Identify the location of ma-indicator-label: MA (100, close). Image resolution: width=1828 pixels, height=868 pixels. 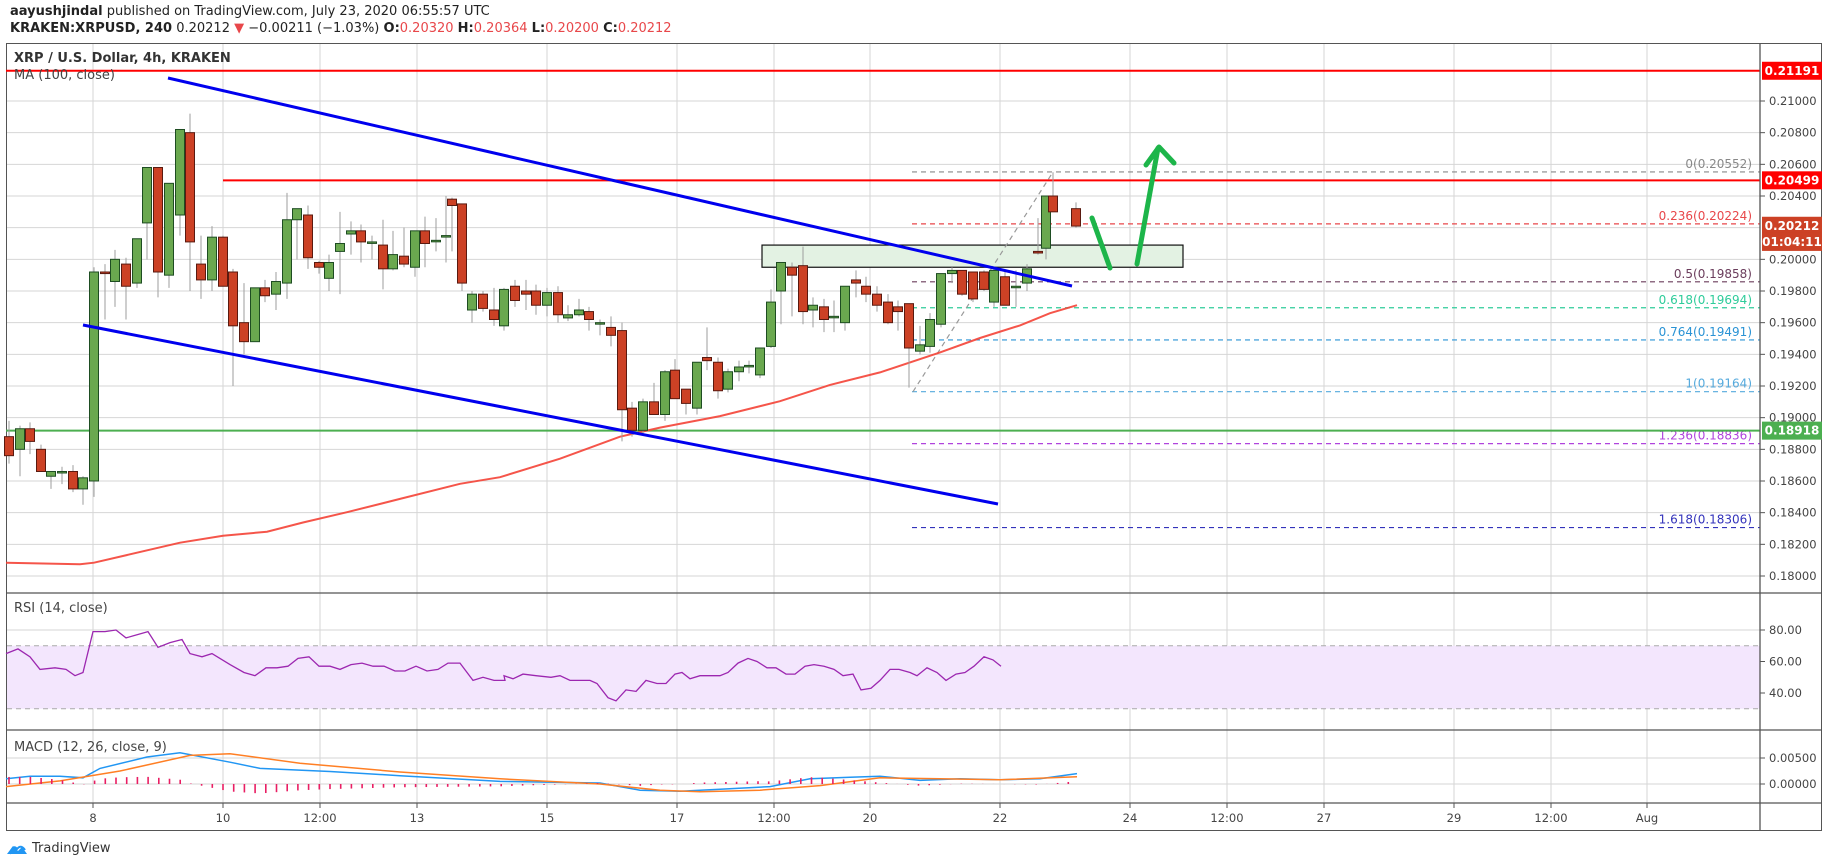
(64, 75).